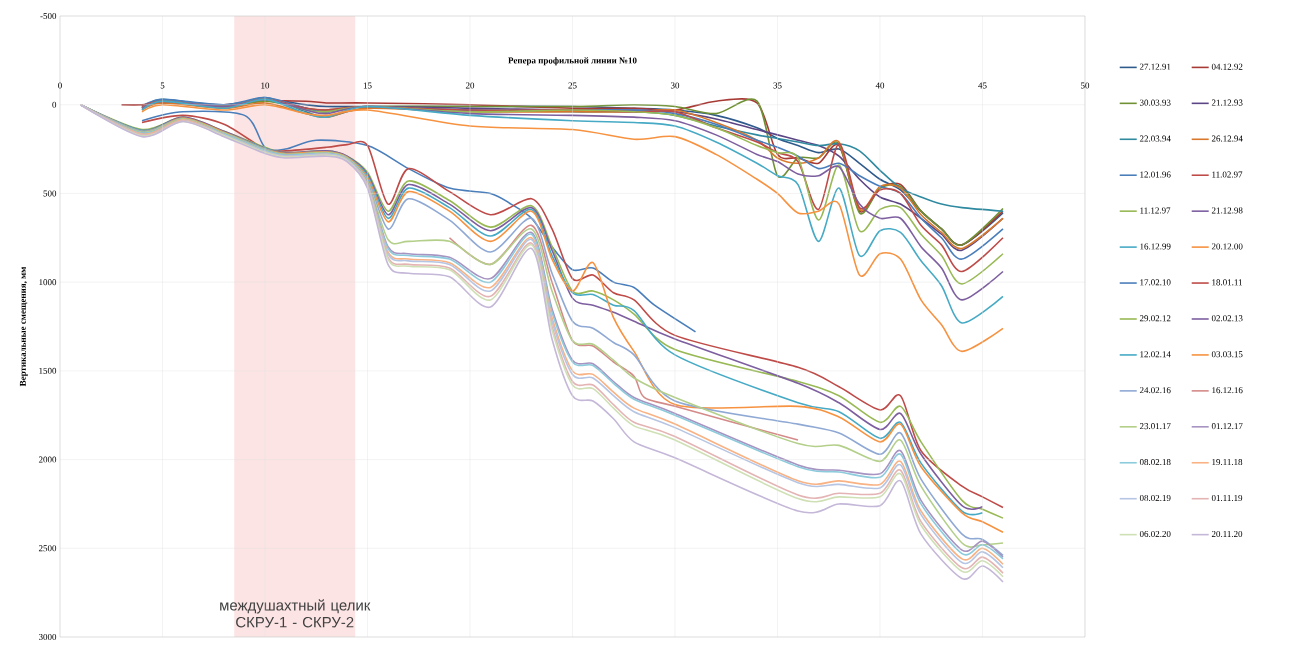 Image resolution: width=1311 pixels, height=645 pixels. I want to click on x-tick-label: 50, so click(1085, 85).